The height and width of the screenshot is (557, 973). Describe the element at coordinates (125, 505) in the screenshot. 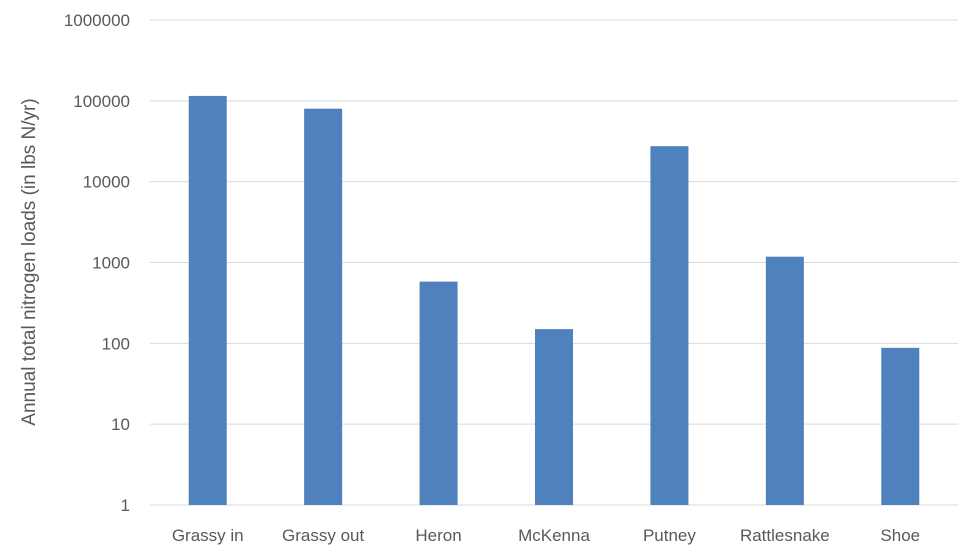

I see `y-tick-label: 1` at that location.